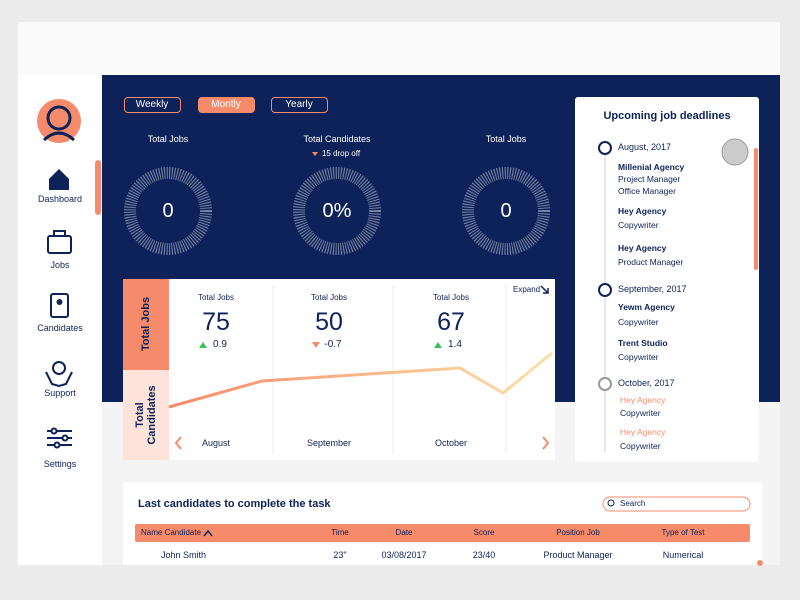 The image size is (800, 600). What do you see at coordinates (184, 555) in the screenshot?
I see `cell: John Smith` at bounding box center [184, 555].